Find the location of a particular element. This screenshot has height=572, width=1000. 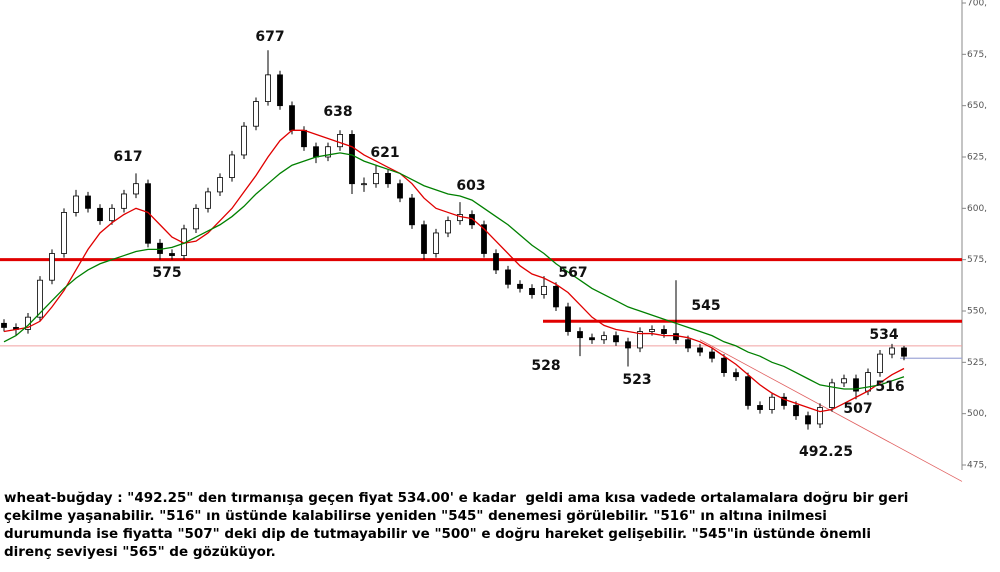

annotation: 567 is located at coordinates (572, 273).